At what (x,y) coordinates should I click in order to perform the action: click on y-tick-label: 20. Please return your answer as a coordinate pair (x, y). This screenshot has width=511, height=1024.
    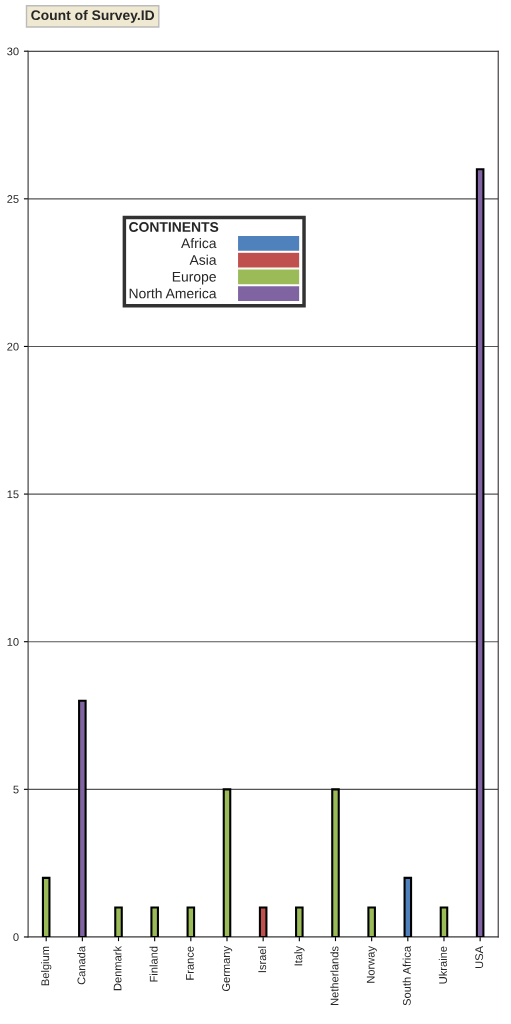
    Looking at the image, I should click on (13, 346).